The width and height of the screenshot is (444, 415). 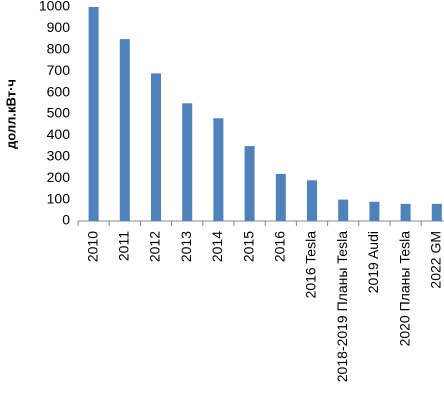 I want to click on y-tick-label: 400, so click(x=59, y=134).